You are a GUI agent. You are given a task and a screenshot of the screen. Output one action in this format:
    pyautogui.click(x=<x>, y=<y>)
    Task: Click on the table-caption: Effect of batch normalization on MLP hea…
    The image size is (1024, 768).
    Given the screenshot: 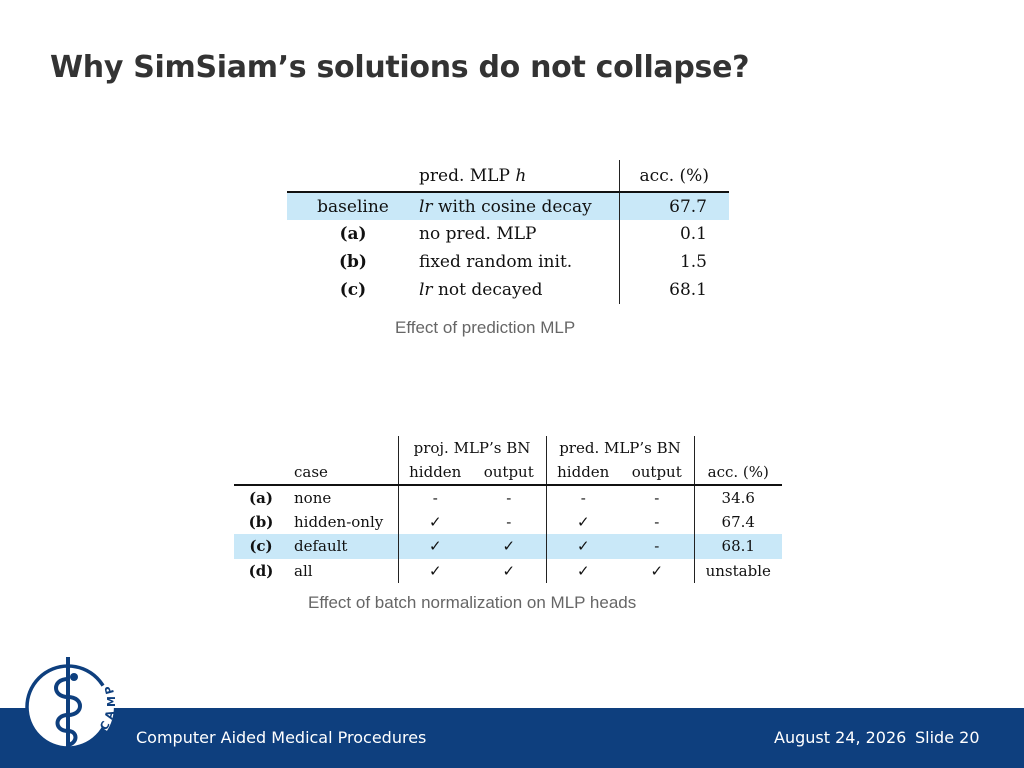 What is the action you would take?
    pyautogui.click(x=472, y=602)
    